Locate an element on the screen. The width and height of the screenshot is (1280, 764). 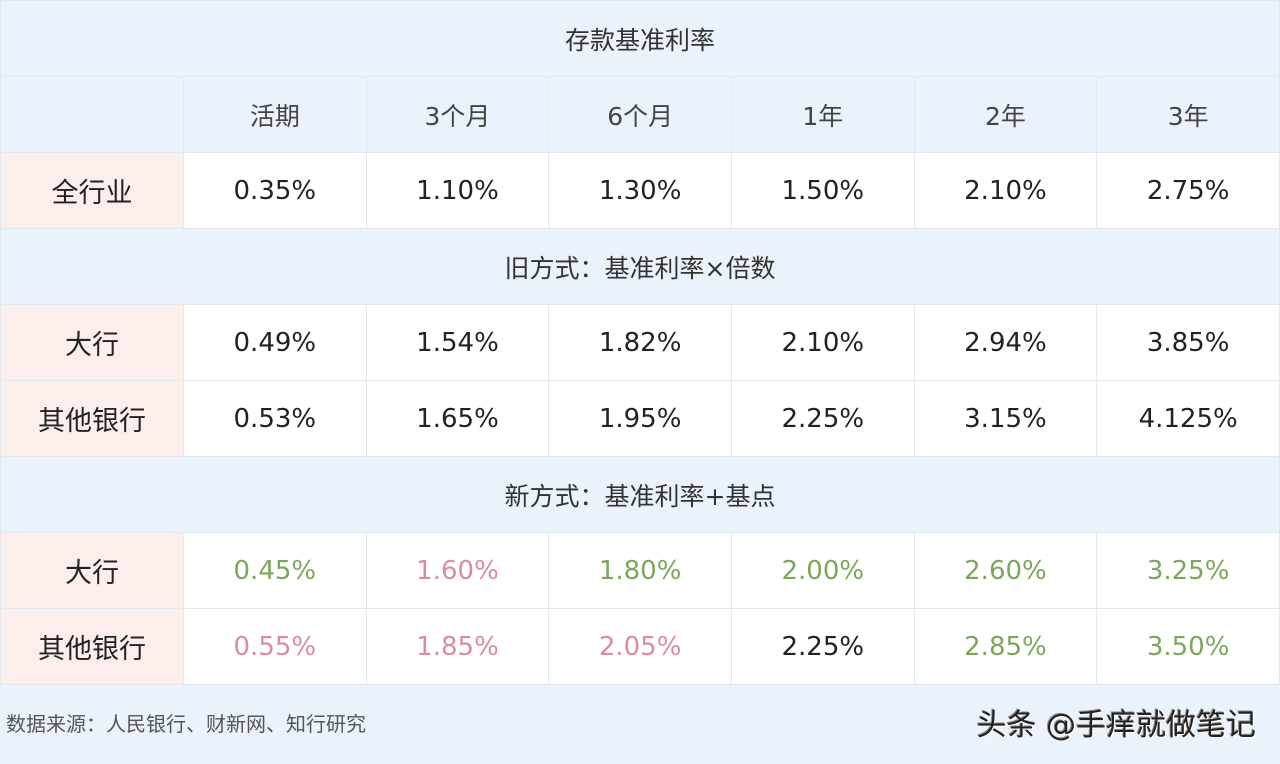
rate-cell: 2.60% is located at coordinates (1005, 570).